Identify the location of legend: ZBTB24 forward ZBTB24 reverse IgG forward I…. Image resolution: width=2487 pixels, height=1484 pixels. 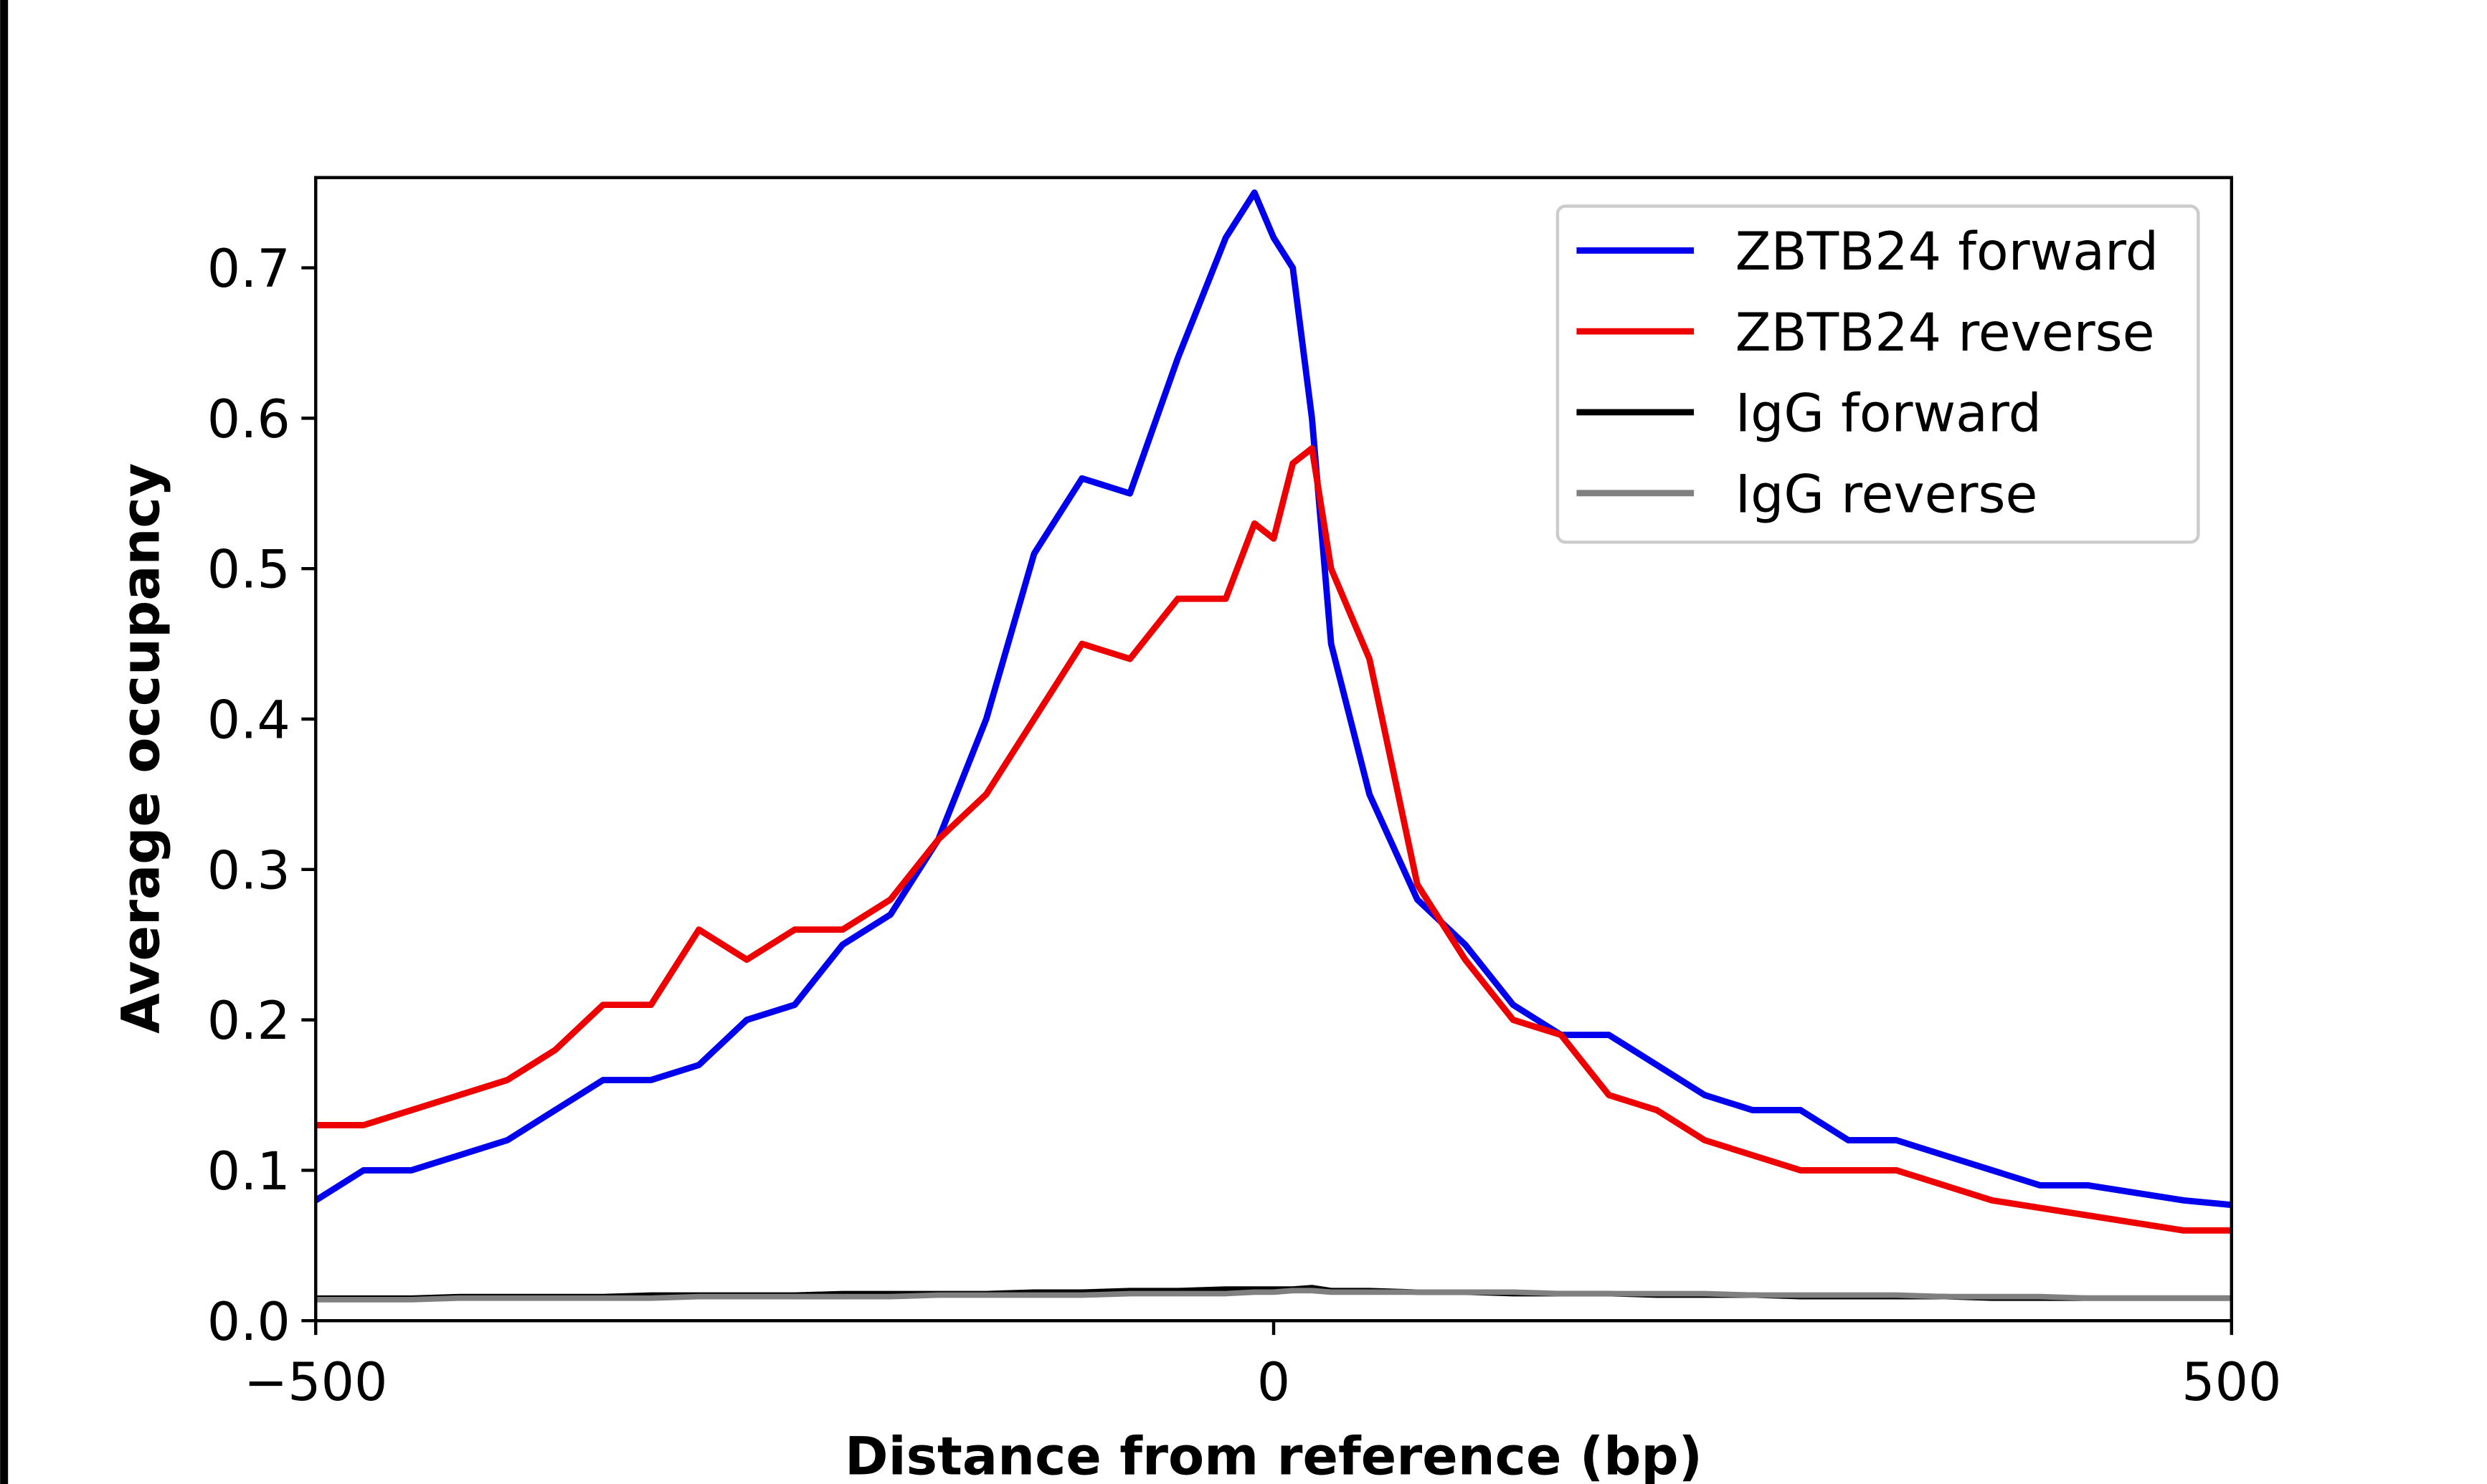
(1877, 374).